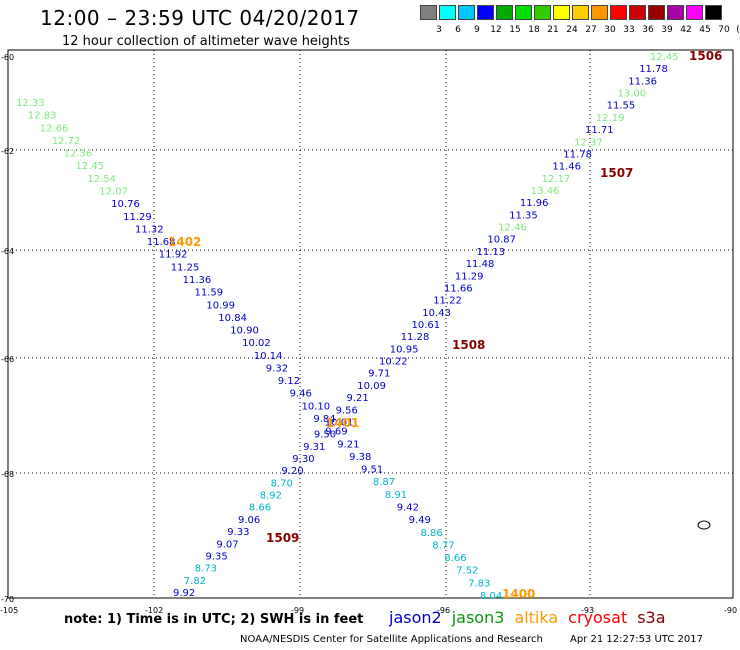 This screenshot has height=650, width=740. I want to click on wave-height-value: 11.46, so click(566, 167).